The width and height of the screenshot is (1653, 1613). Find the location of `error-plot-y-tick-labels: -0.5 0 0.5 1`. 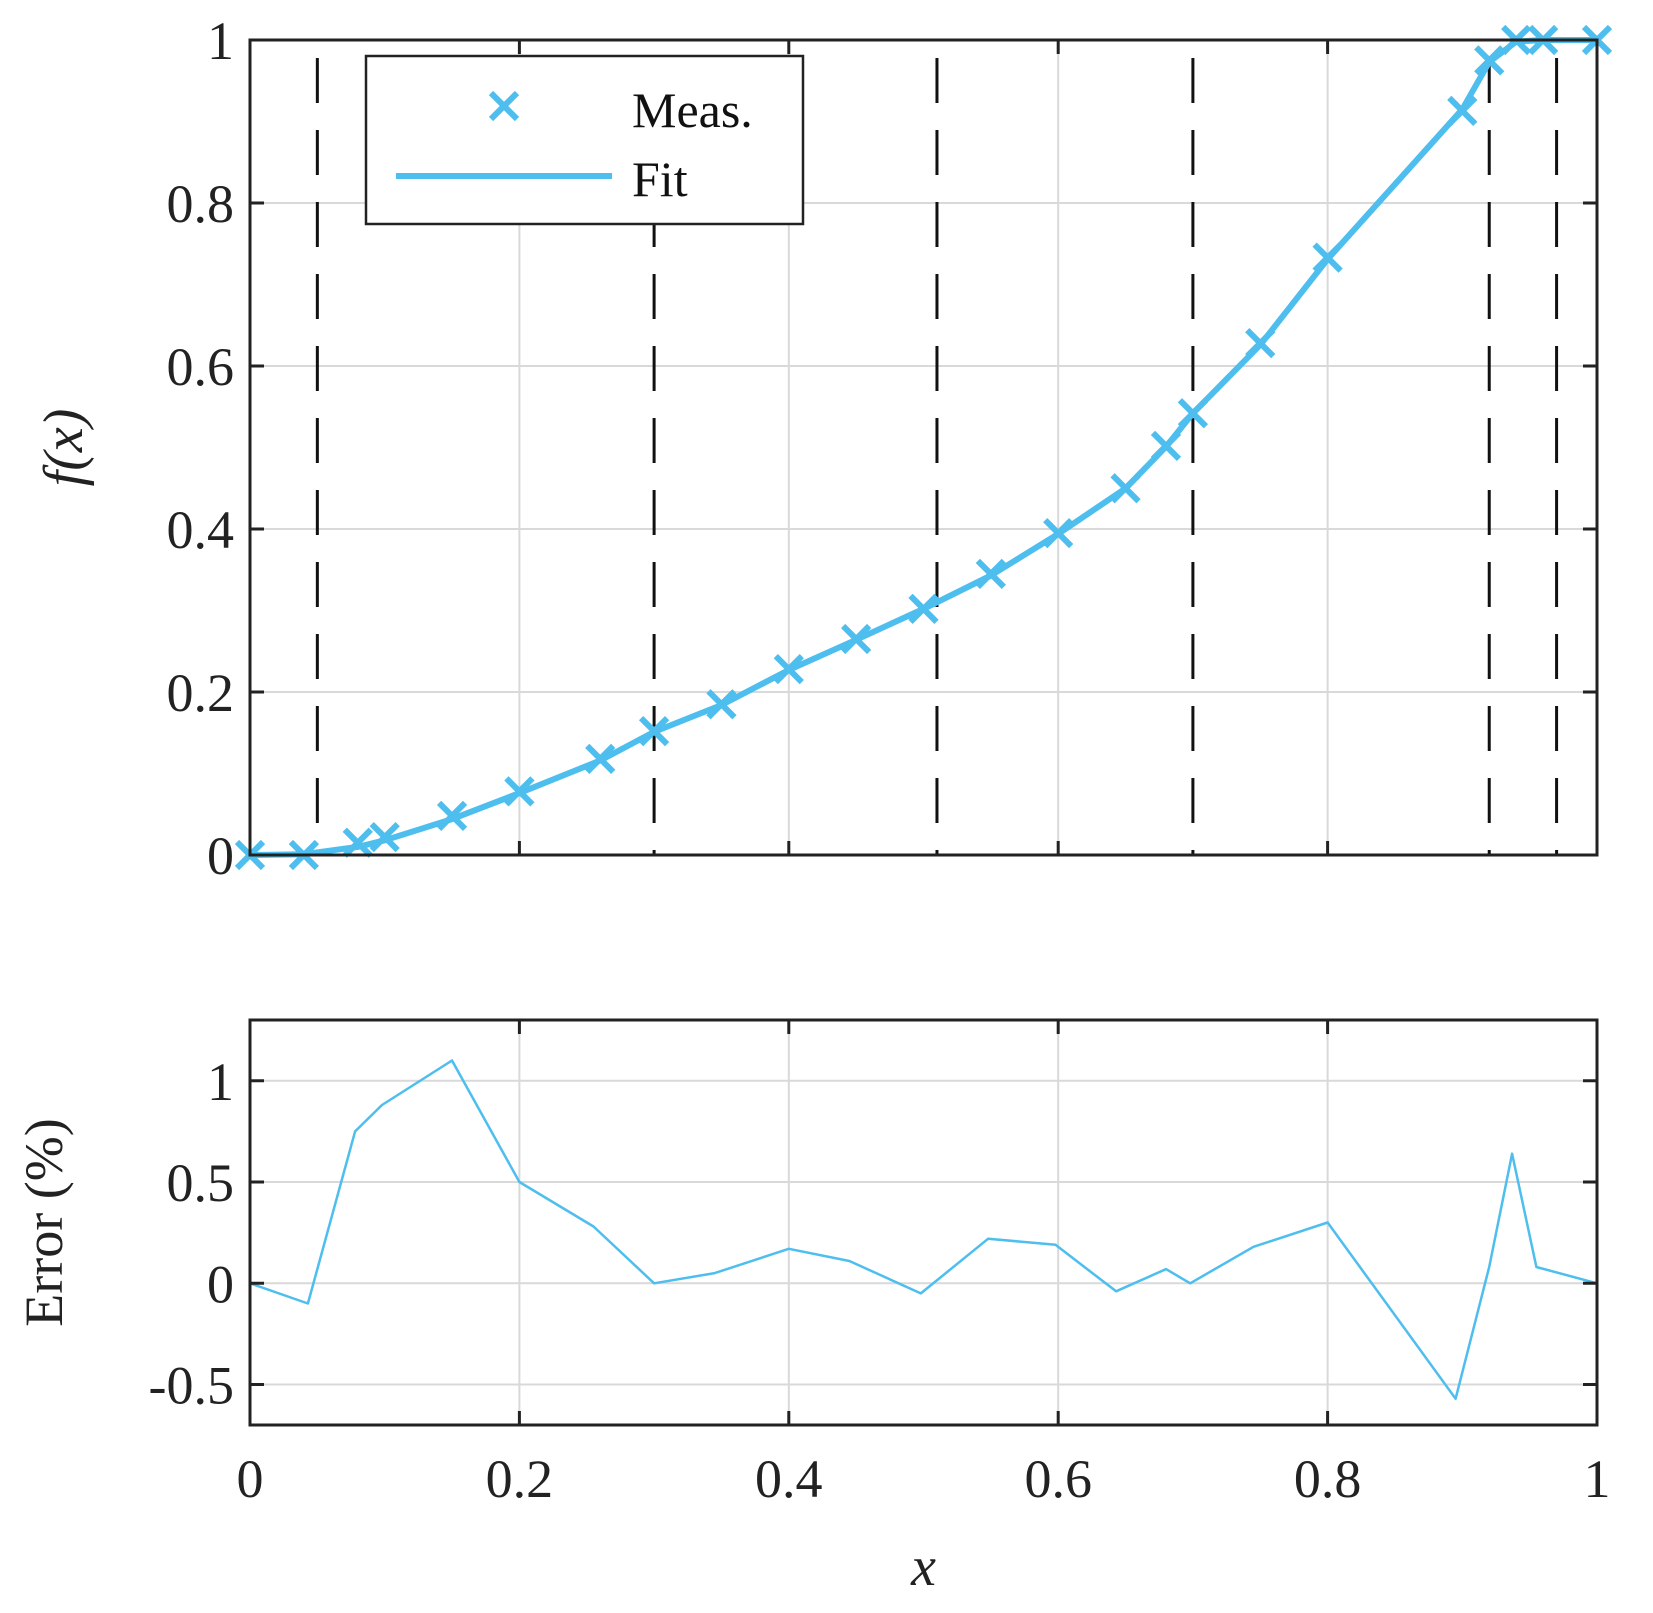

error-plot-y-tick-labels: -0.5 0 0.5 1 is located at coordinates (191, 1234).